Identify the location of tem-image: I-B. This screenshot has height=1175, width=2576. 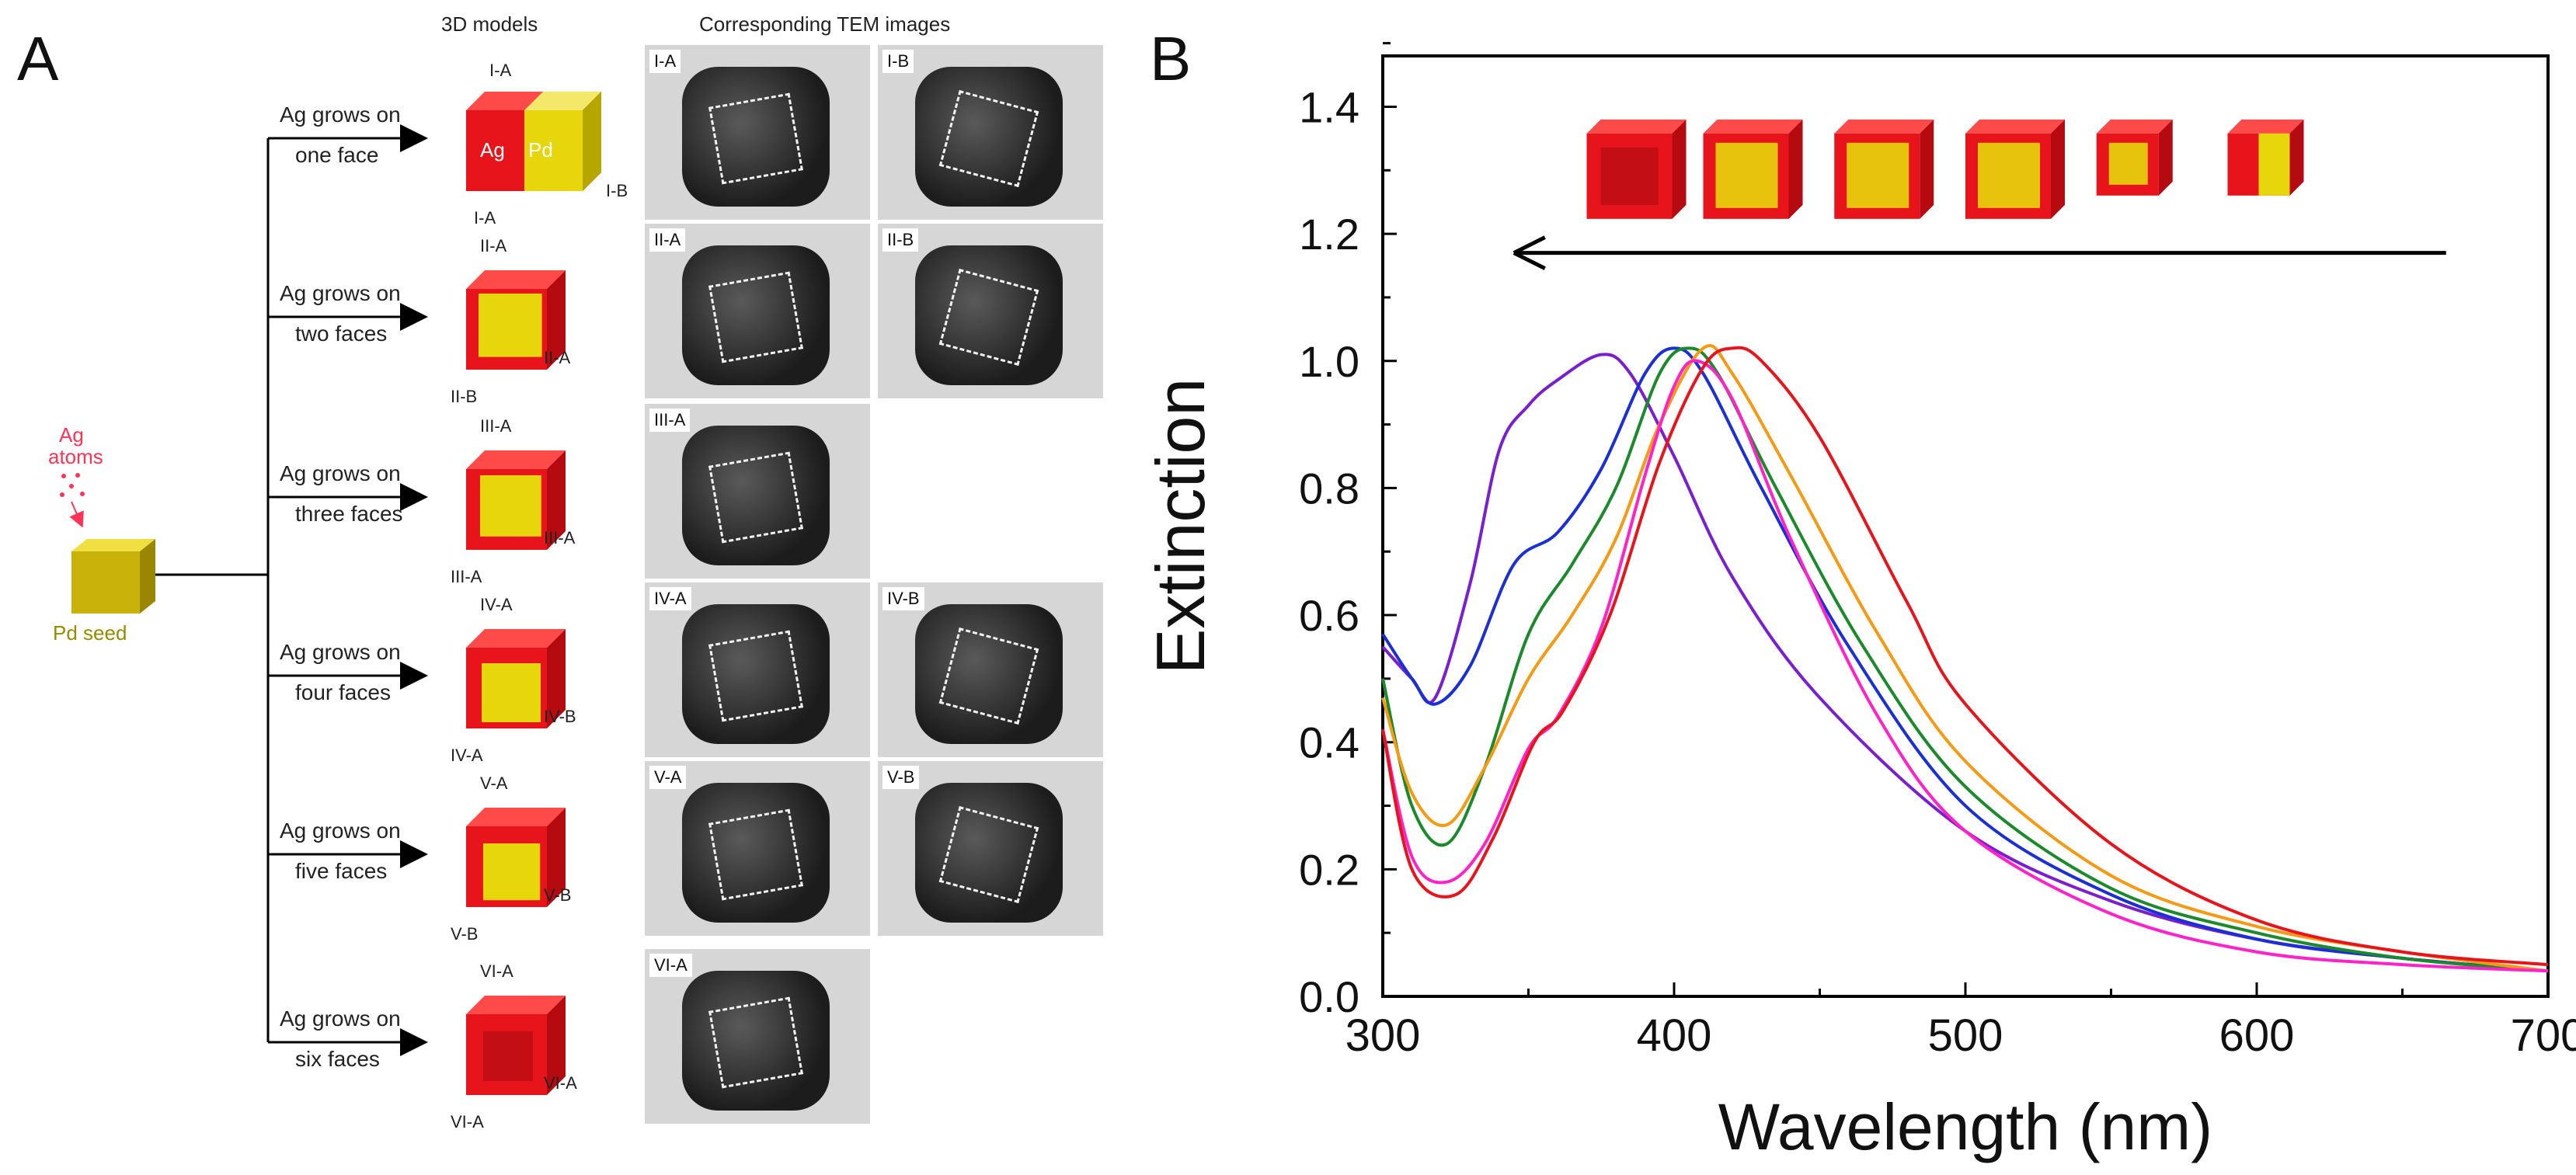
(991, 133).